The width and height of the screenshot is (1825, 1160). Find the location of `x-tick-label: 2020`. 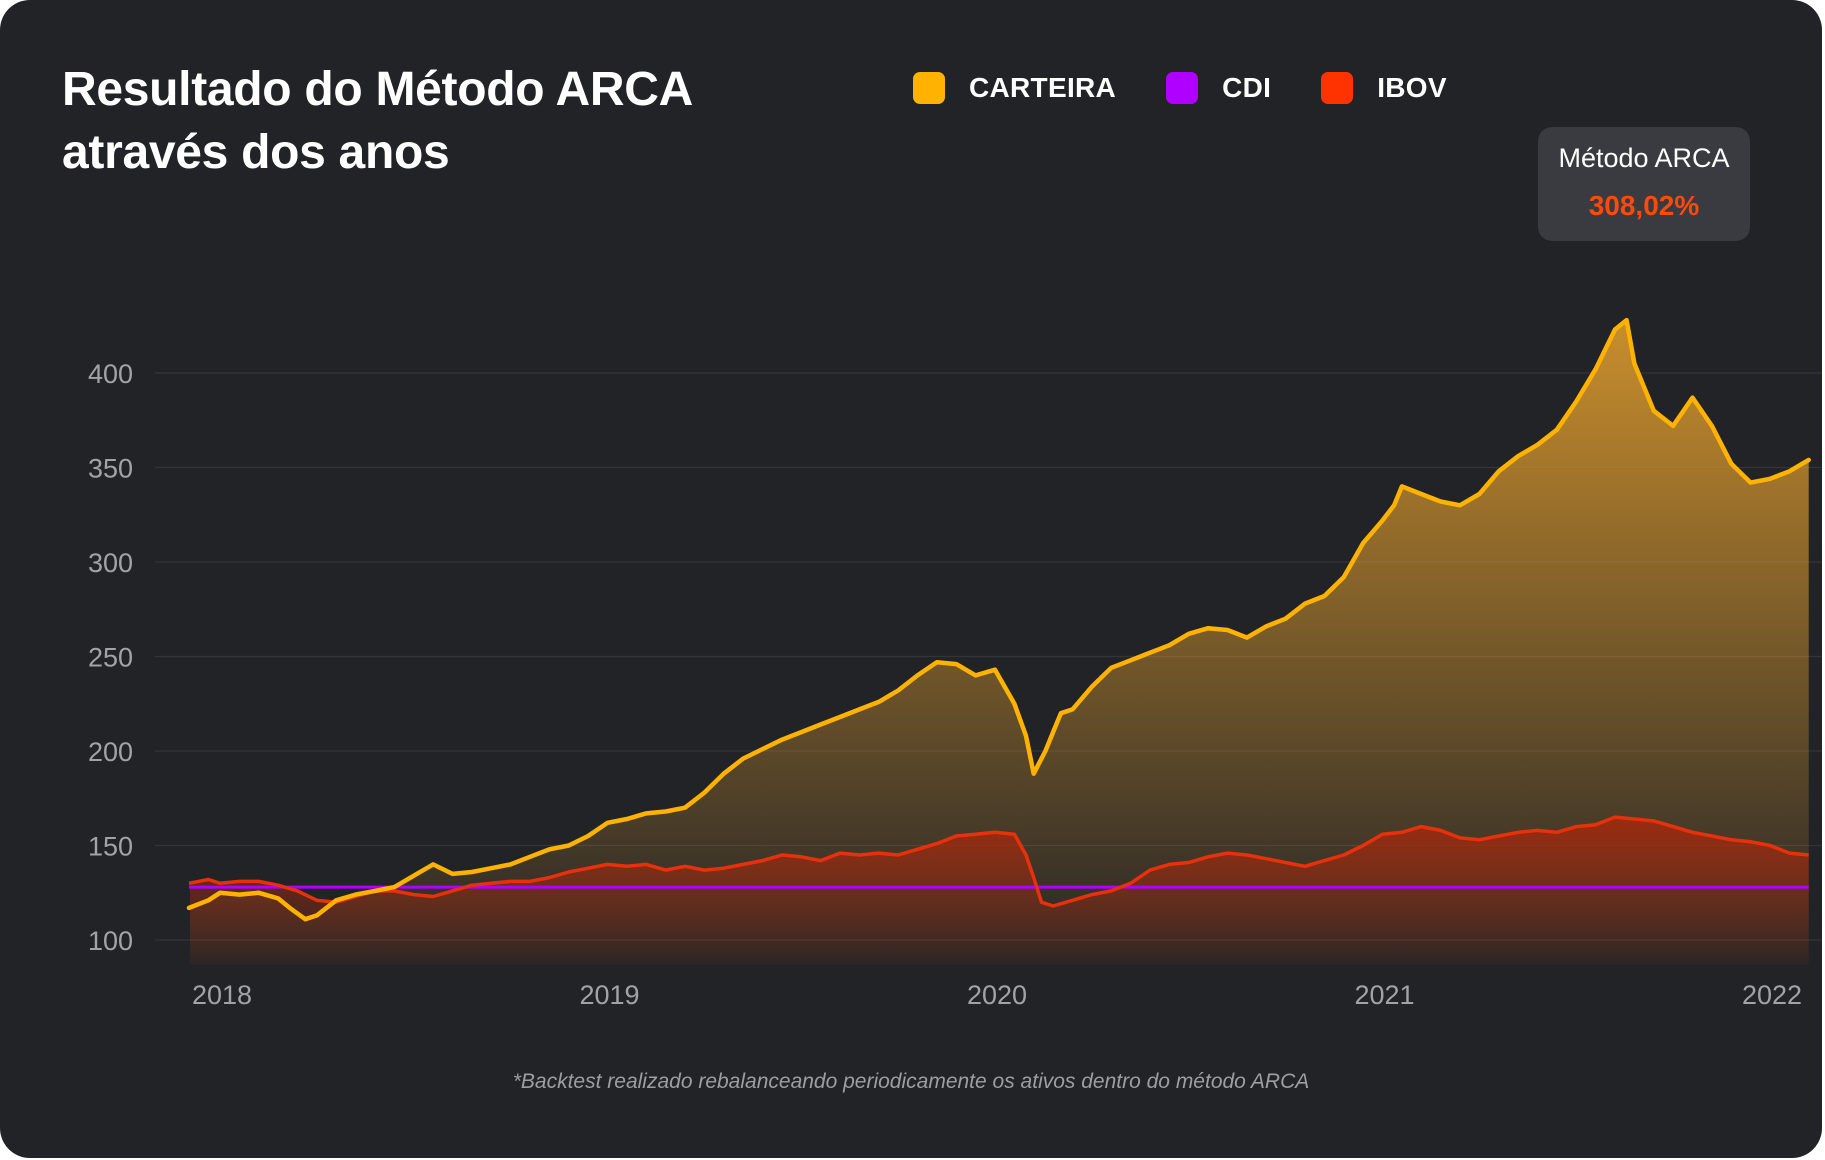

x-tick-label: 2020 is located at coordinates (997, 995).